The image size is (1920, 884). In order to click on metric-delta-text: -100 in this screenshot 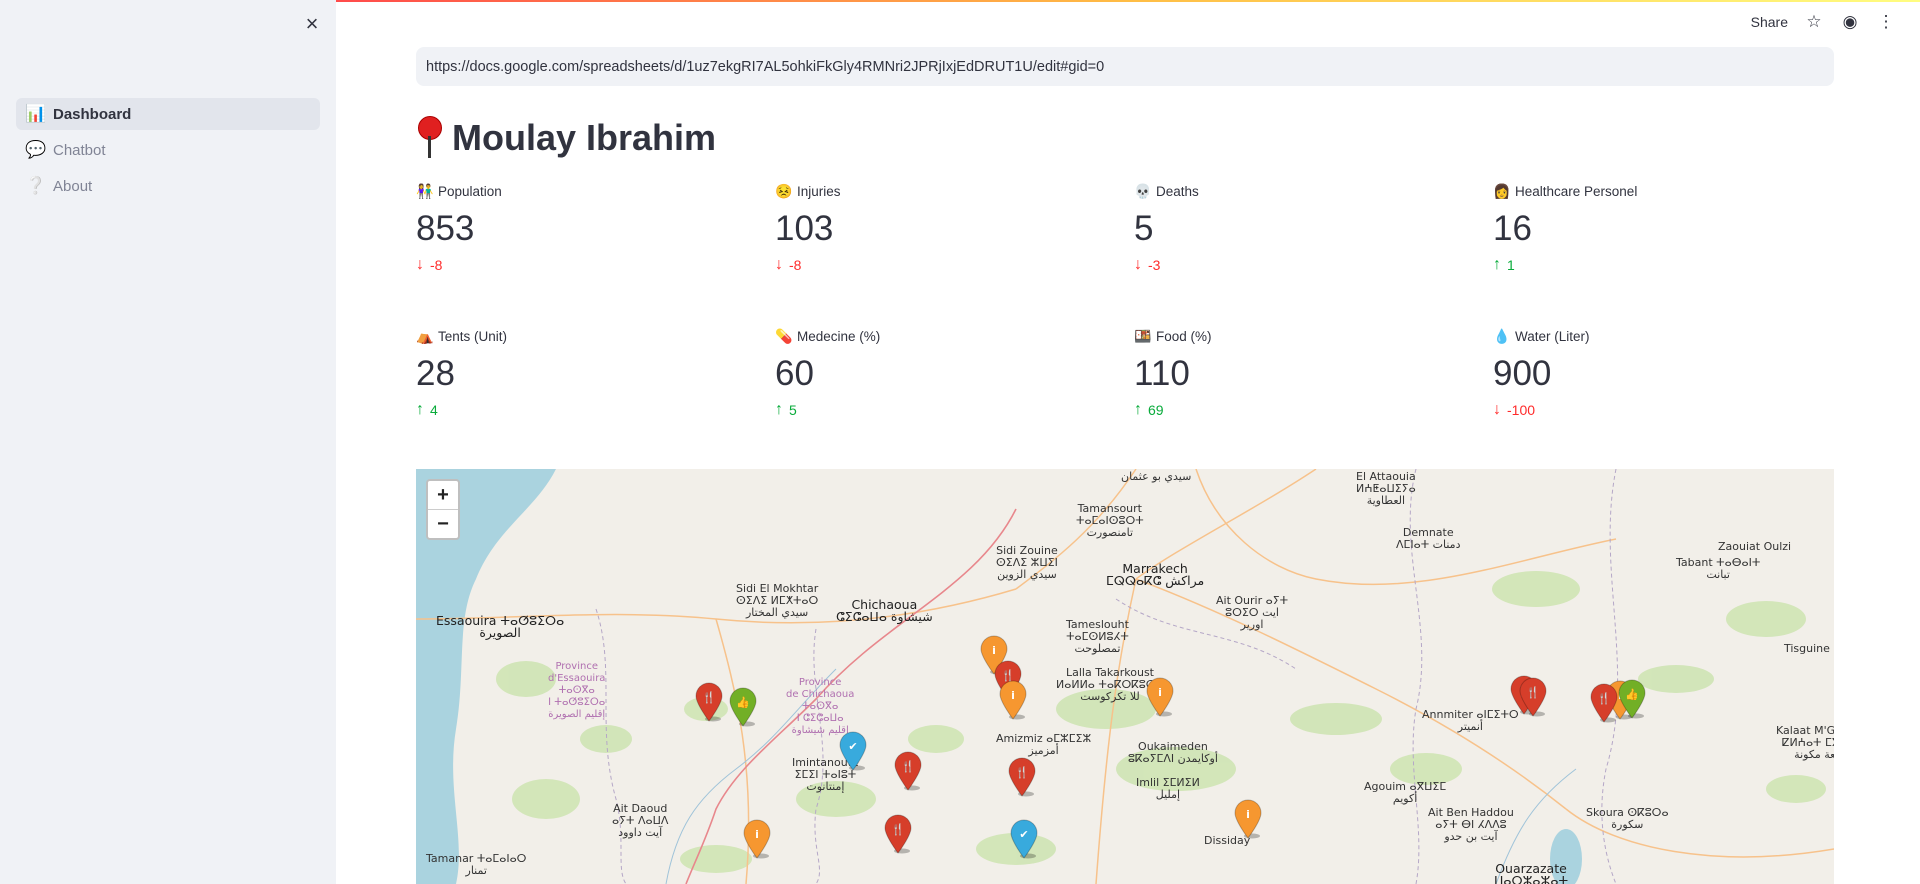, I will do `click(1521, 410)`.